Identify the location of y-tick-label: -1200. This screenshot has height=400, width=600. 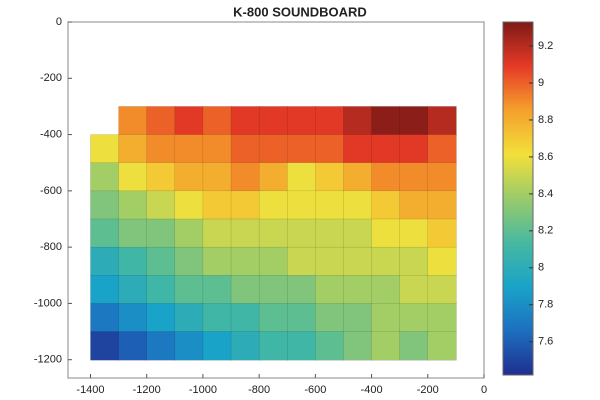
(48, 360).